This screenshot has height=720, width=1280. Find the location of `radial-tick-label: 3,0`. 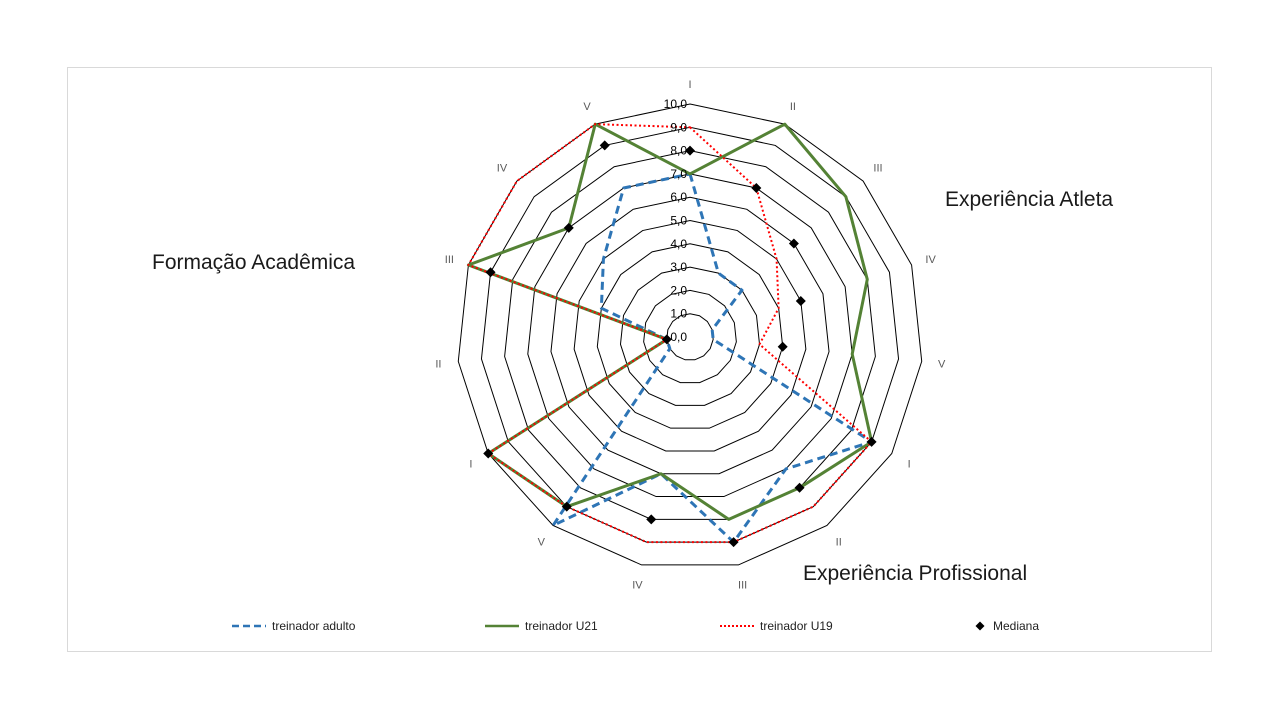

radial-tick-label: 3,0 is located at coordinates (678, 267).